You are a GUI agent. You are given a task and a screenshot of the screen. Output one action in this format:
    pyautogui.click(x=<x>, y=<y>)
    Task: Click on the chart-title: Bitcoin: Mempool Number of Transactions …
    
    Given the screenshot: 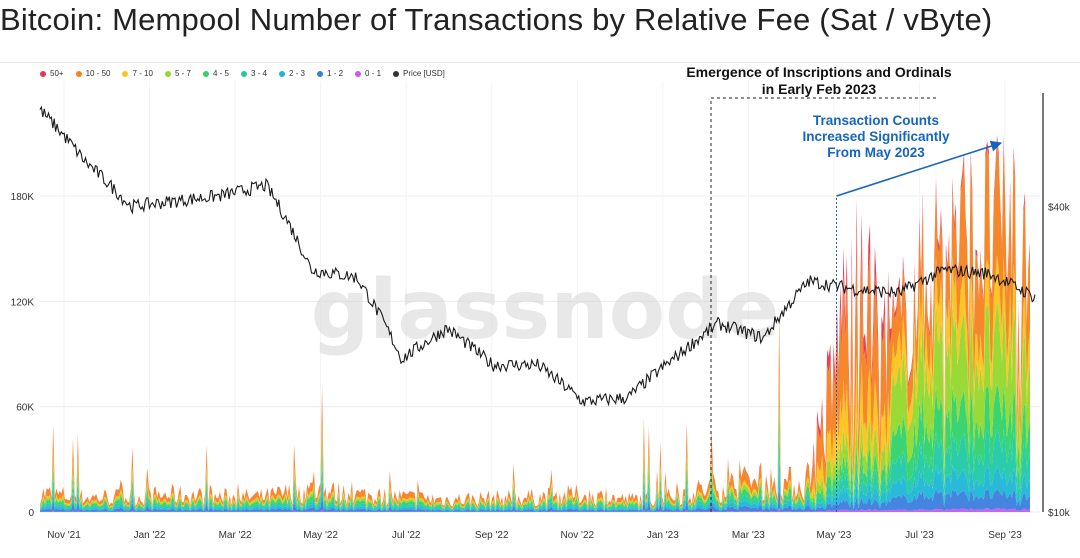 What is the action you would take?
    pyautogui.click(x=496, y=19)
    